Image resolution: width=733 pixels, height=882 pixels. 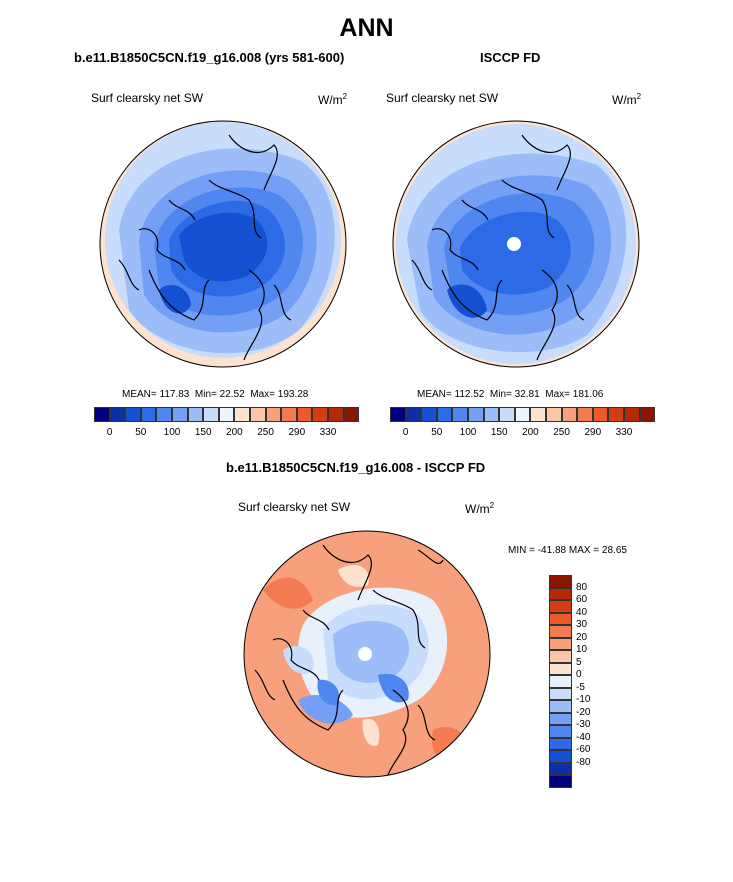 What do you see at coordinates (579, 662) in the screenshot?
I see `colorbar-tick-label: 5` at bounding box center [579, 662].